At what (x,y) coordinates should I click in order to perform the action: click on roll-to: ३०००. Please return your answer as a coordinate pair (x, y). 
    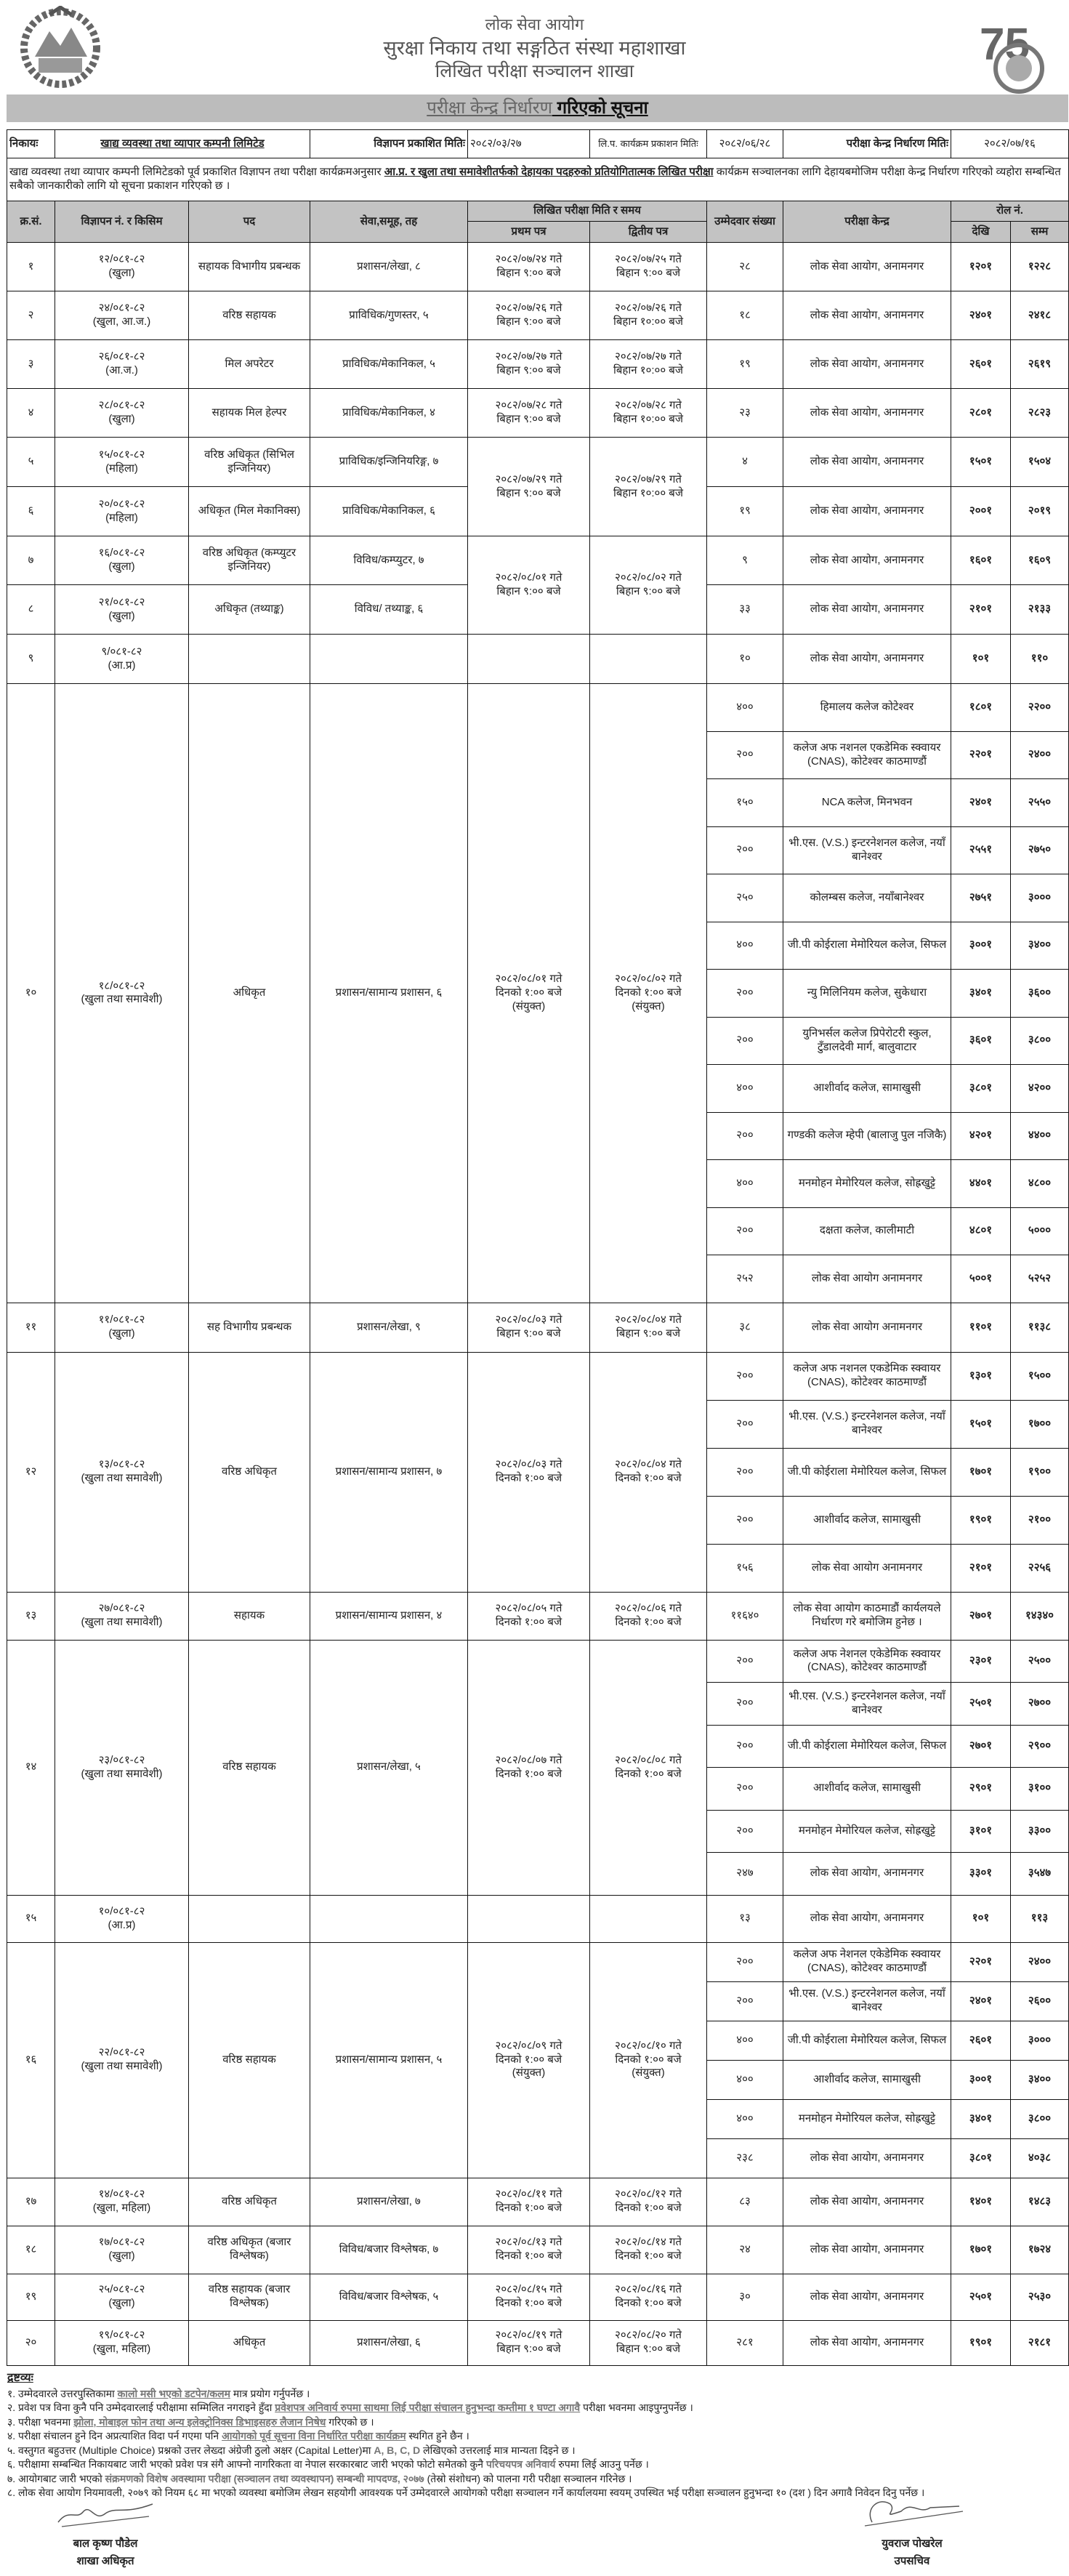
    Looking at the image, I should click on (1039, 898).